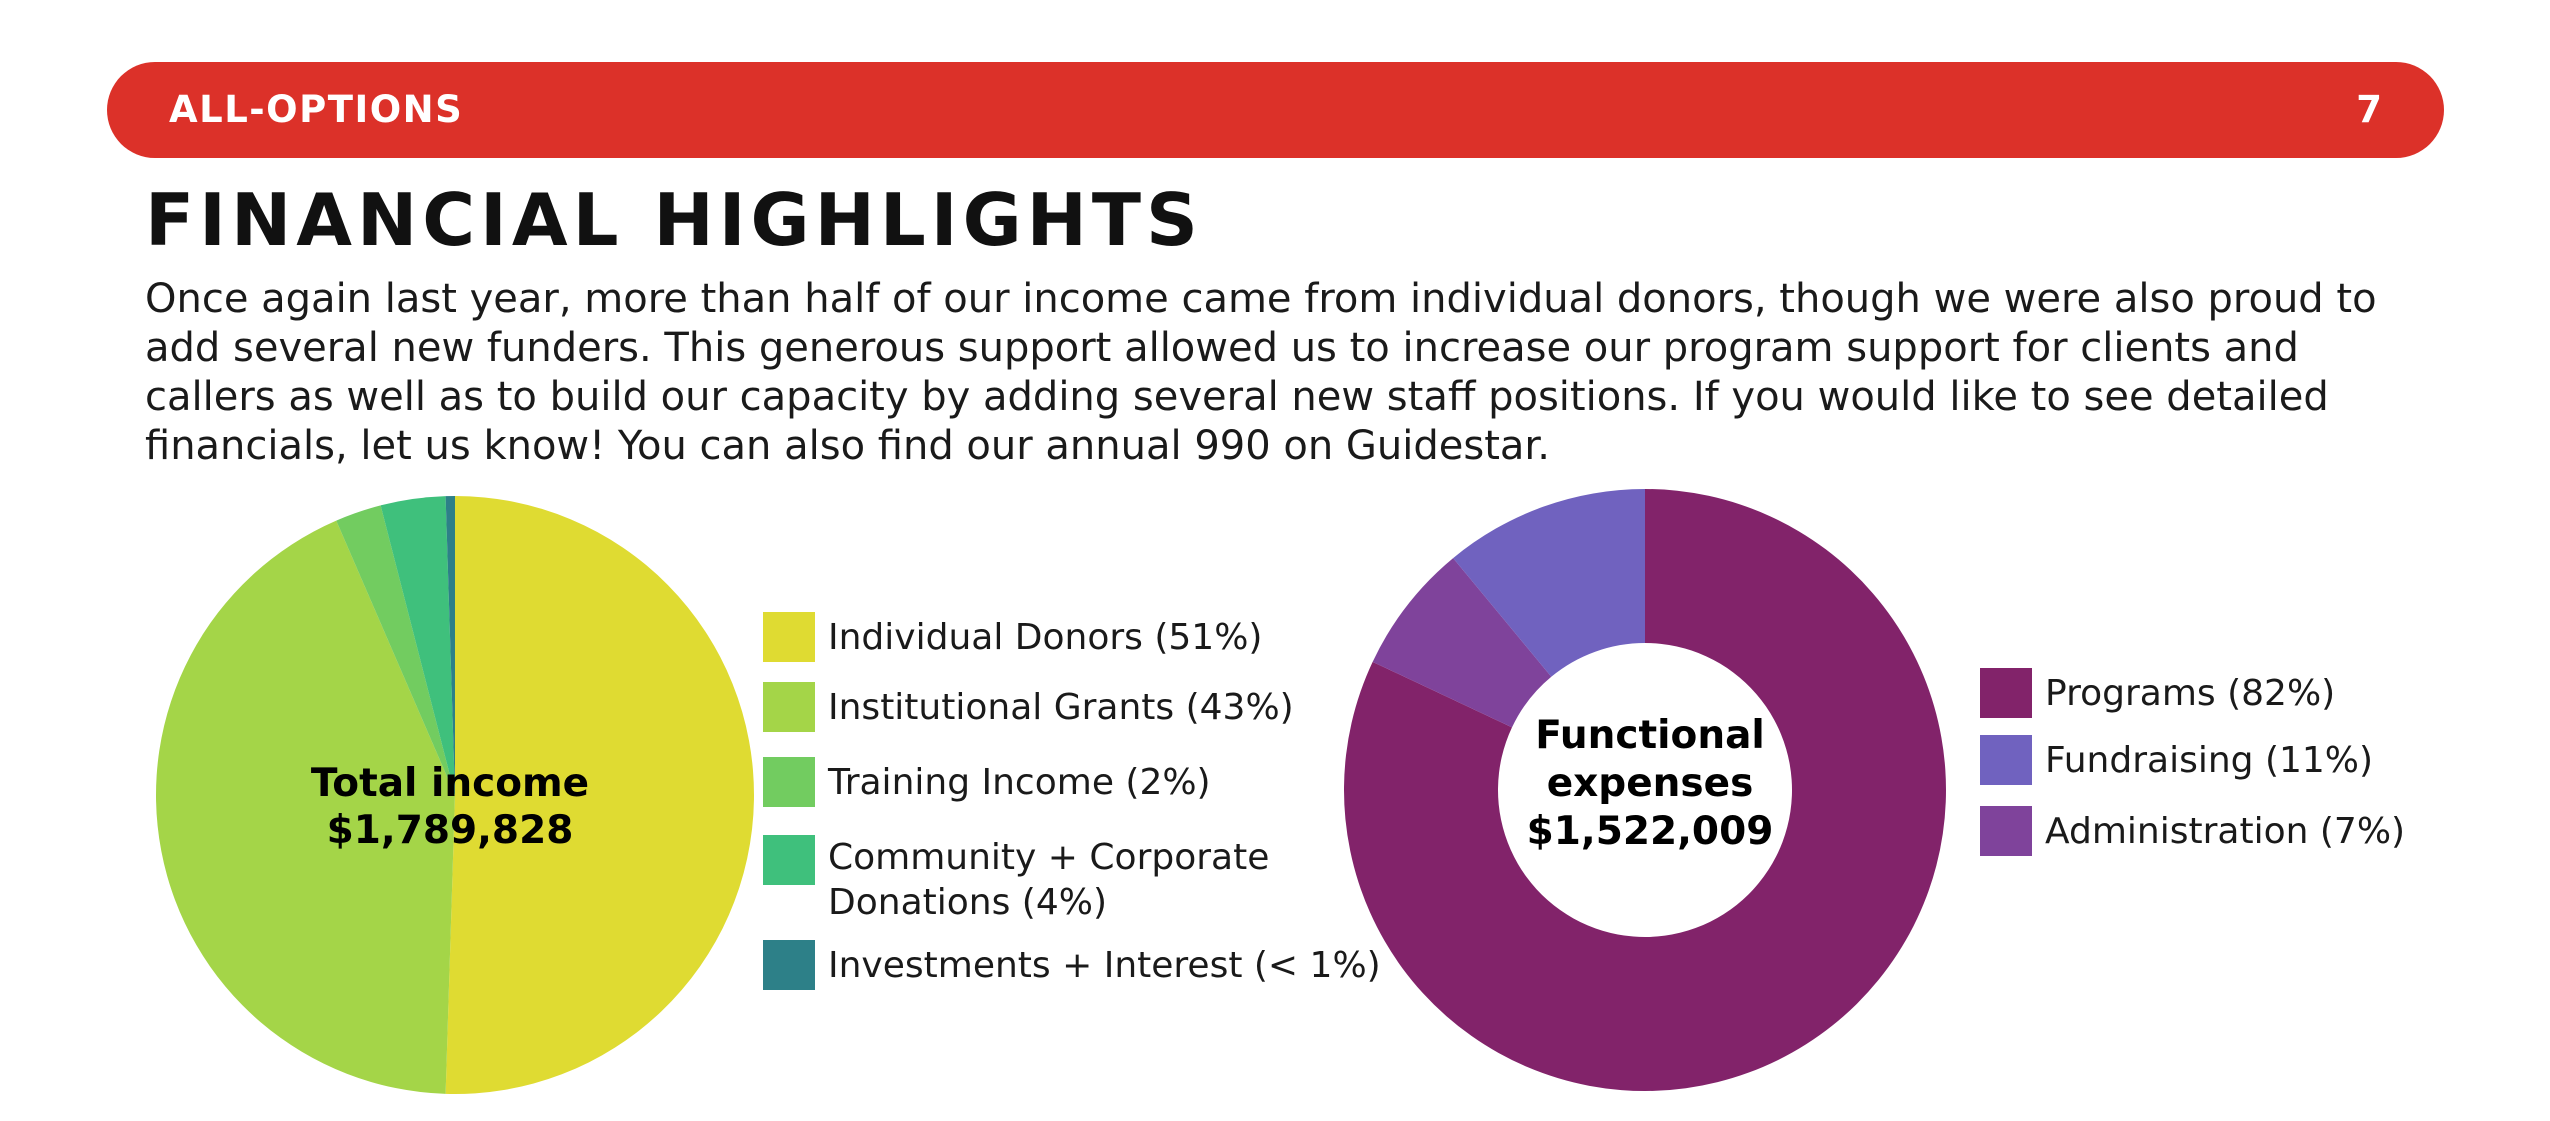 The height and width of the screenshot is (1121, 2550). What do you see at coordinates (450, 830) in the screenshot?
I see `income-center-total: $1,789,828` at bounding box center [450, 830].